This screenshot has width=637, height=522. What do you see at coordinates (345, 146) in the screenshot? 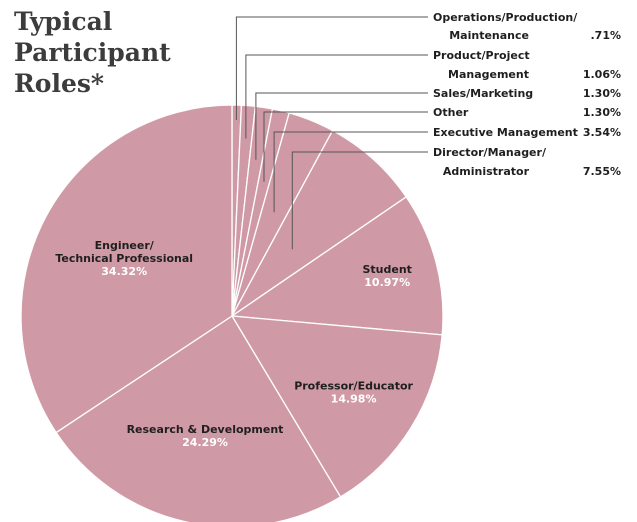
I see `leader-line-other` at bounding box center [345, 146].